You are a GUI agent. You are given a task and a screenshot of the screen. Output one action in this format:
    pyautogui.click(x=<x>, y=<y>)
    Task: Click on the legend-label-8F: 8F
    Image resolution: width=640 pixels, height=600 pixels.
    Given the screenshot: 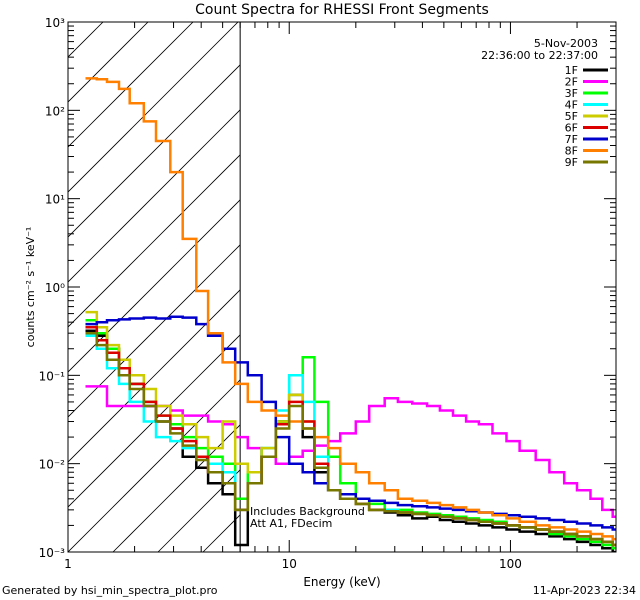 What is the action you would take?
    pyautogui.click(x=571, y=151)
    